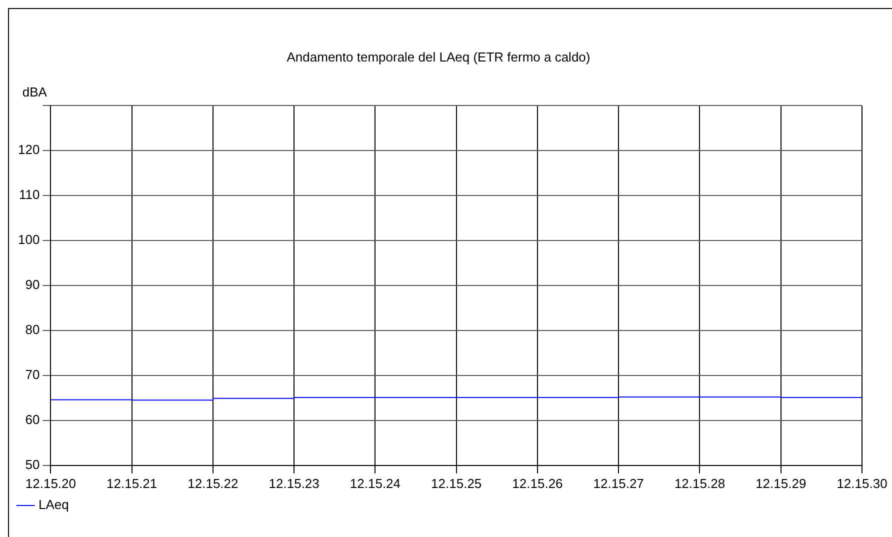  What do you see at coordinates (862, 483) in the screenshot?
I see `x-tick-label: 12.15.30` at bounding box center [862, 483].